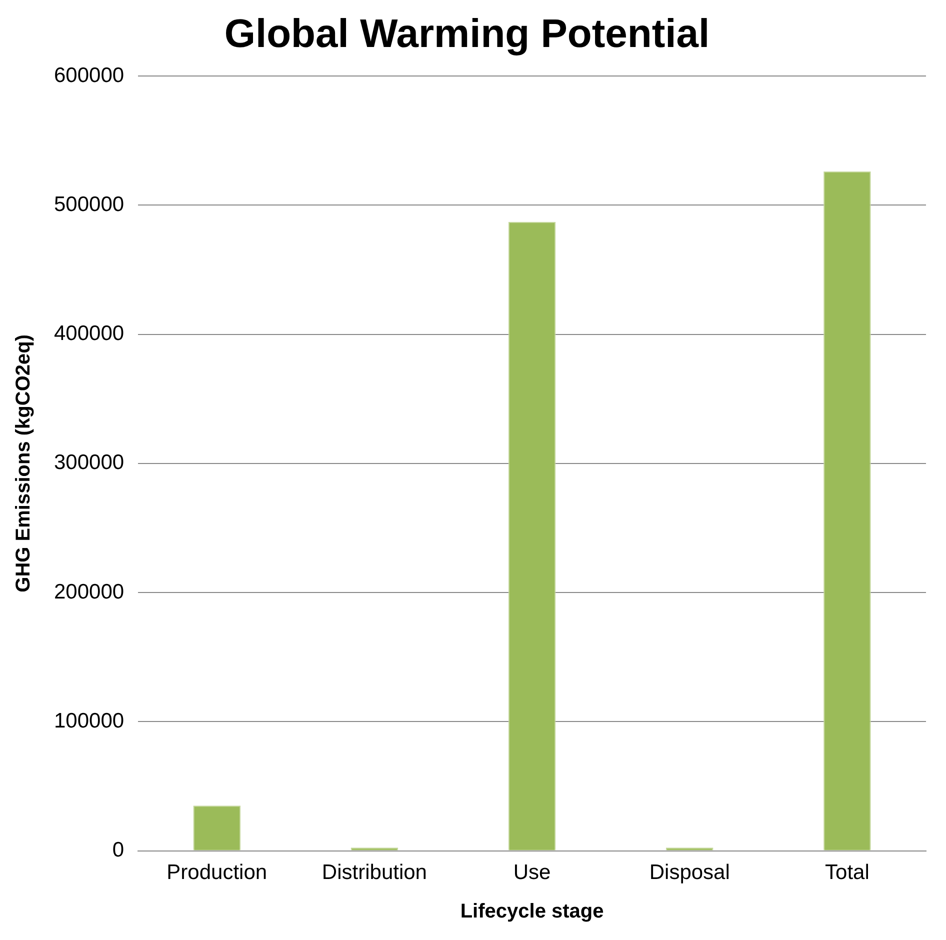 Image resolution: width=946 pixels, height=940 pixels. Describe the element at coordinates (532, 872) in the screenshot. I see `x-tick-label: Use` at that location.